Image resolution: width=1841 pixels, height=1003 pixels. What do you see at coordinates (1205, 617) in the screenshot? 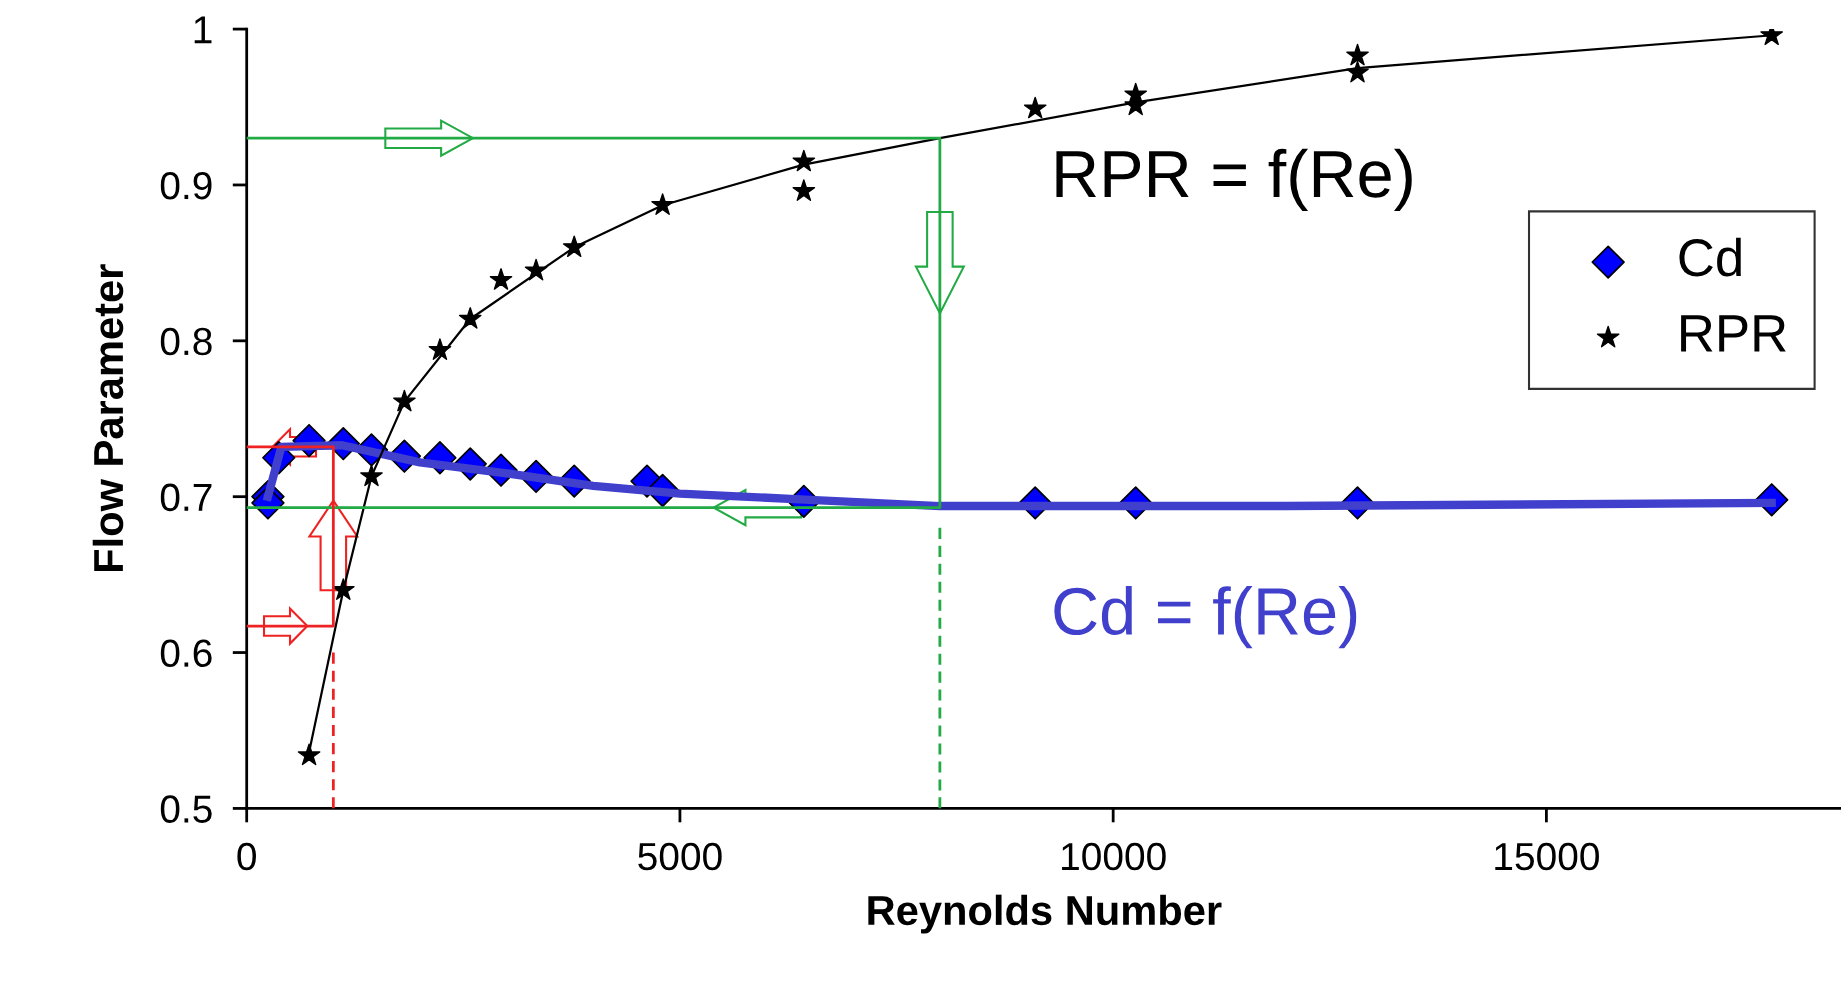
I see `series-label: Cd = f(Re)` at bounding box center [1205, 617].